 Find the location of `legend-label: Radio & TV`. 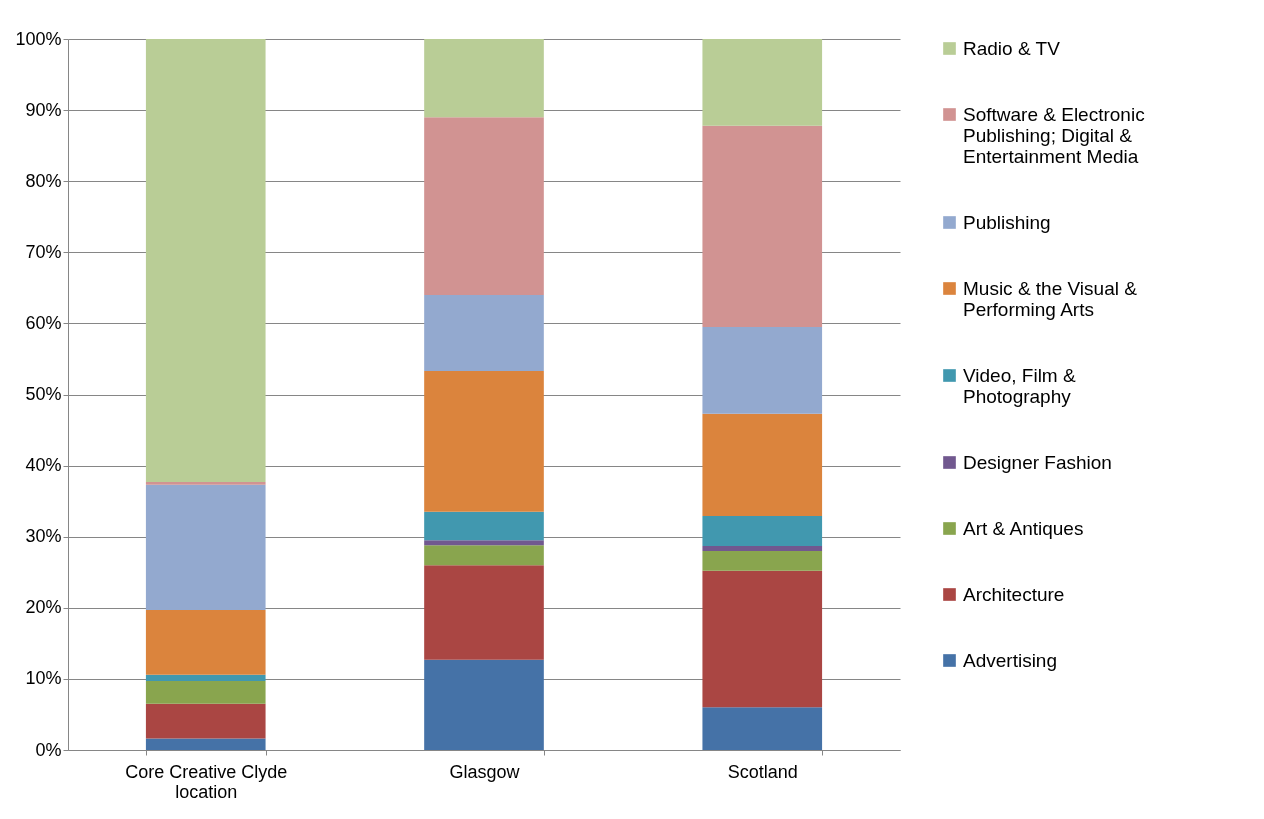

legend-label: Radio & TV is located at coordinates (1012, 48).